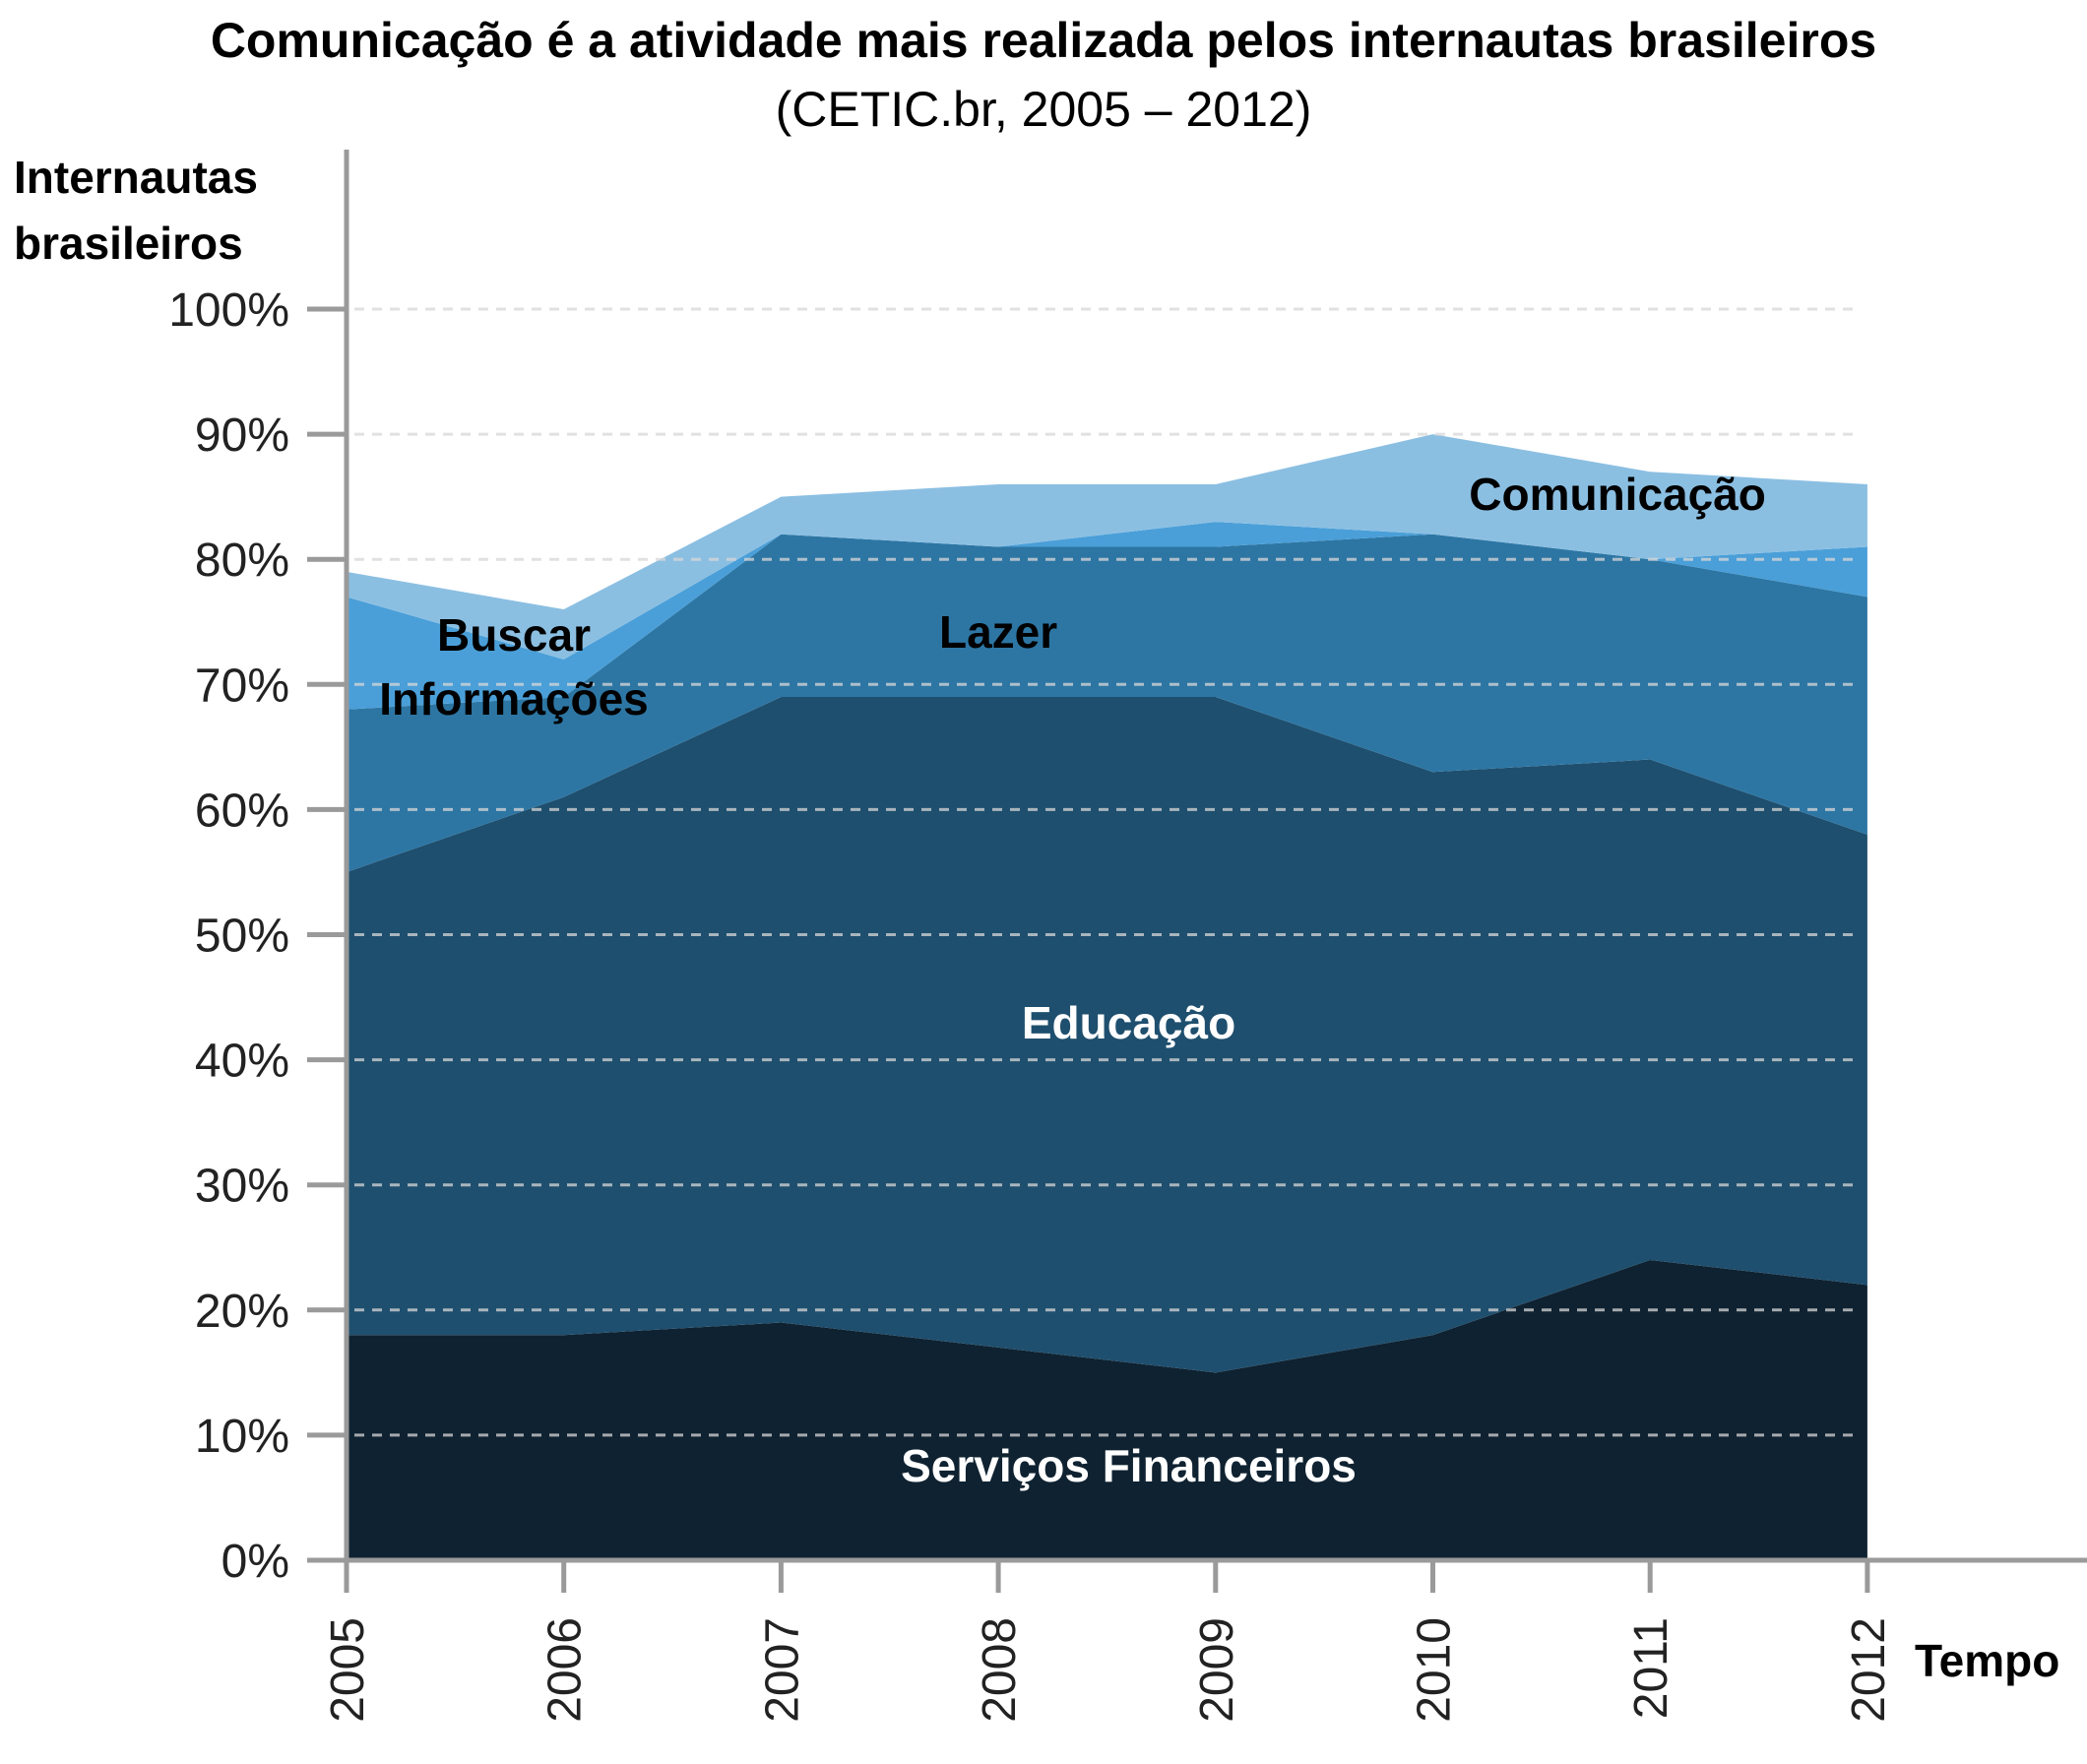  Describe the element at coordinates (514, 698) in the screenshot. I see `series-label-buscar-informacoes-line2: Informações` at that location.